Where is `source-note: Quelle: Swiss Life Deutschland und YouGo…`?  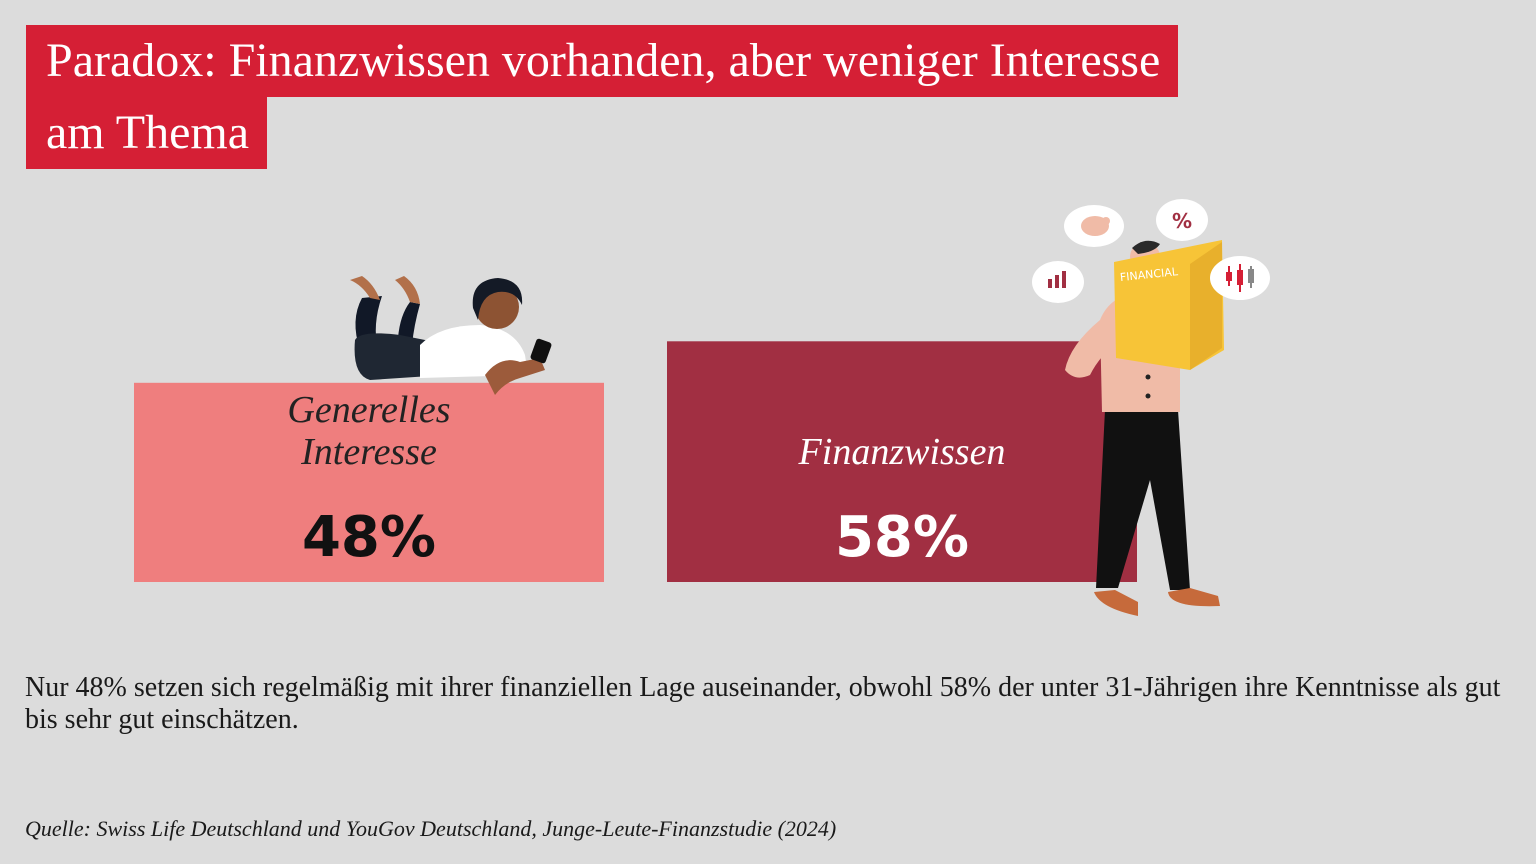 source-note: Quelle: Swiss Life Deutschland und YouGo… is located at coordinates (431, 828).